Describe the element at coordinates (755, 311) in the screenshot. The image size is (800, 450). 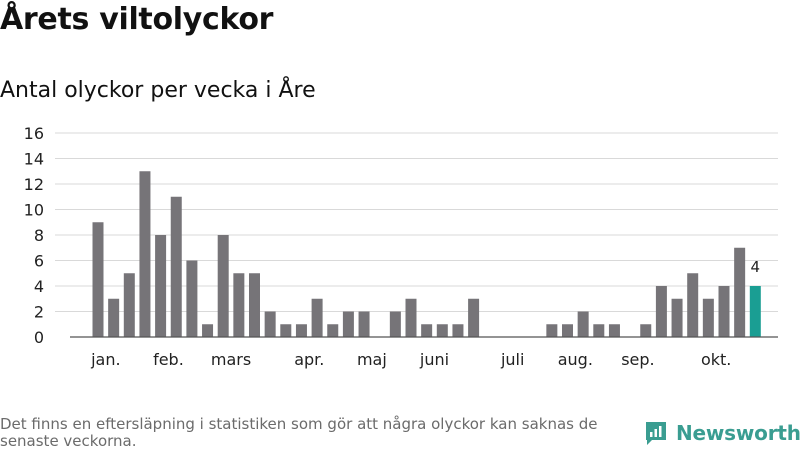
I see `bar-current-week` at that location.